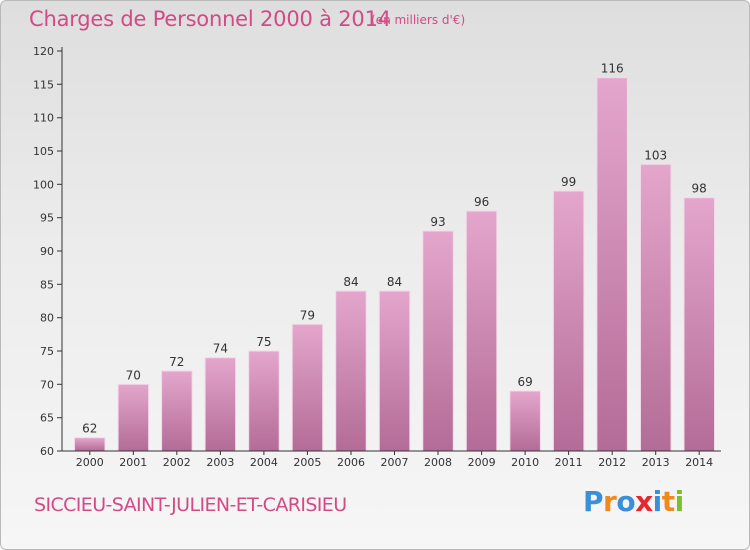 This screenshot has width=750, height=550. What do you see at coordinates (394, 282) in the screenshot?
I see `value-label-2007: 84` at bounding box center [394, 282].